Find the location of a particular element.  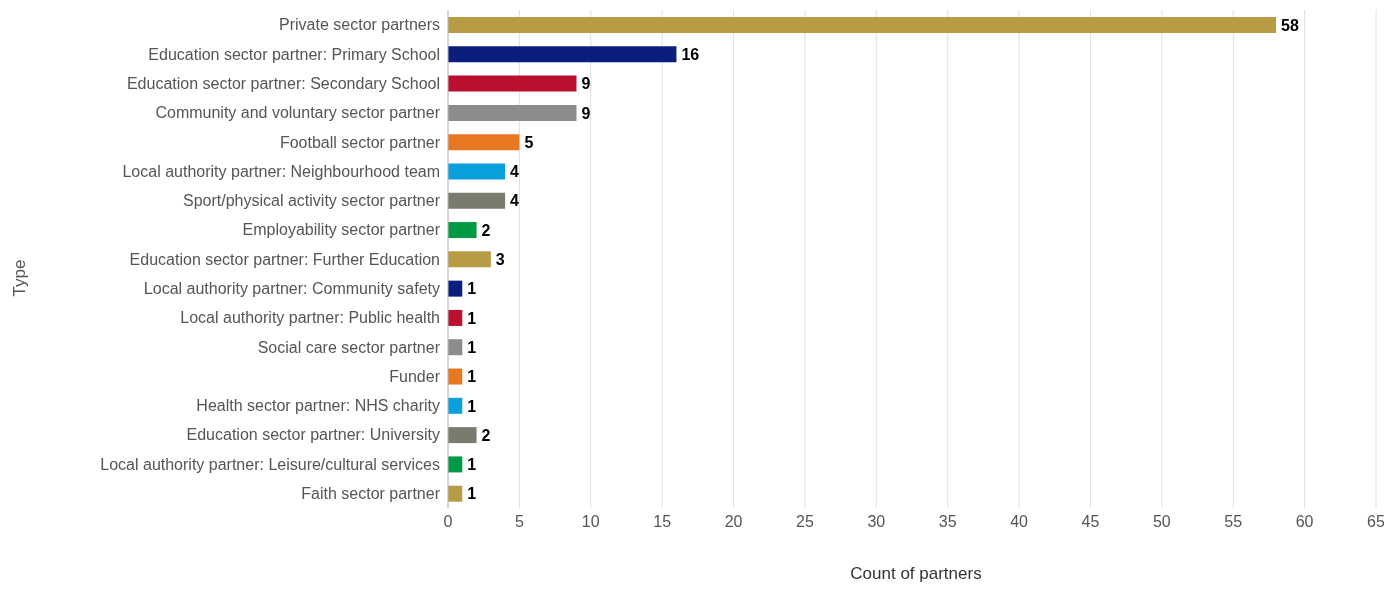

y-tick-label: Faith sector partner is located at coordinates (371, 494).